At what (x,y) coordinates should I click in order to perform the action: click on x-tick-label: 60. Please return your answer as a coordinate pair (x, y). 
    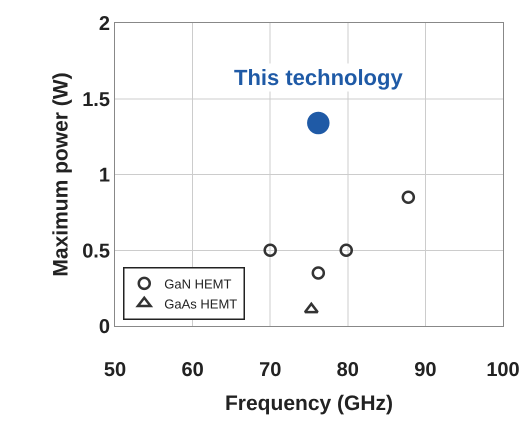
    Looking at the image, I should click on (192, 370).